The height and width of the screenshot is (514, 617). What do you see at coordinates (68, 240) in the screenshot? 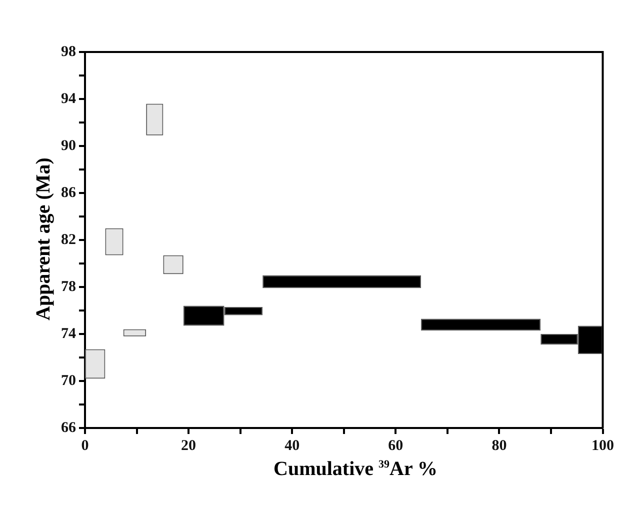
I see `y-tick-label: 82` at bounding box center [68, 240].